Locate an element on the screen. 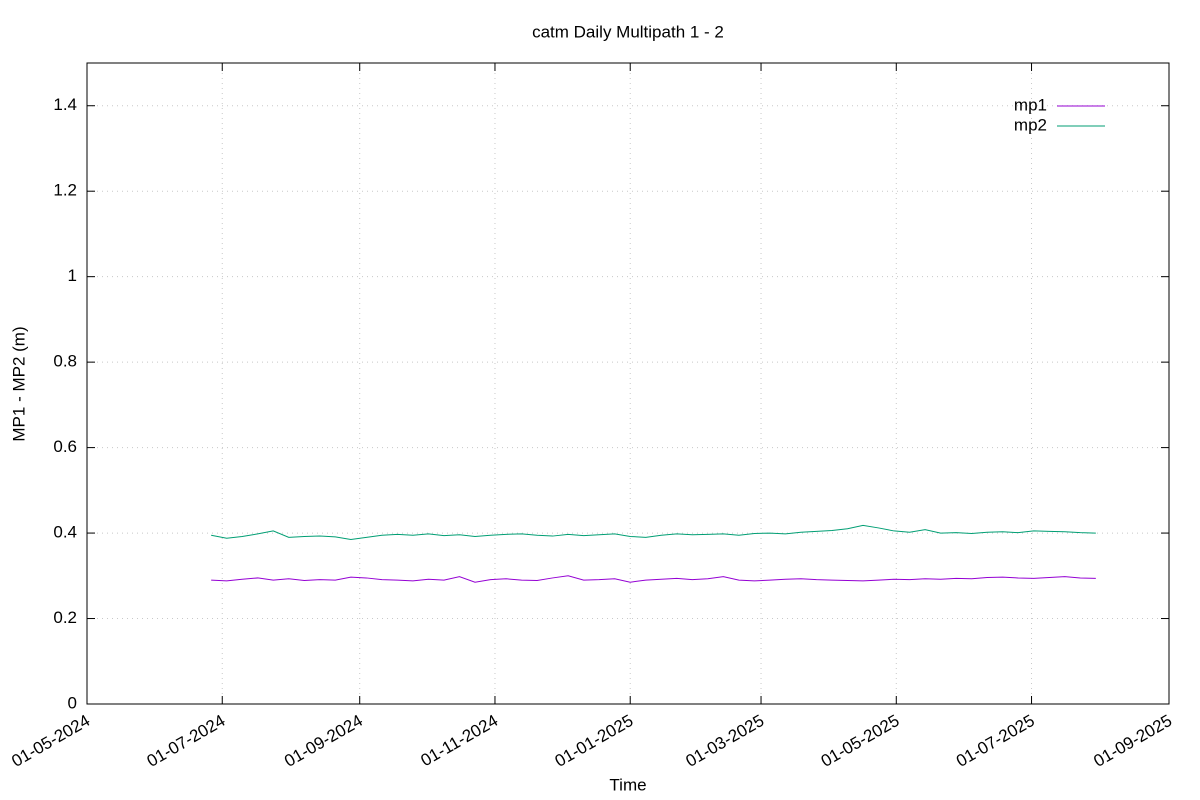  y-tick-label: 0.2 is located at coordinates (65, 617).